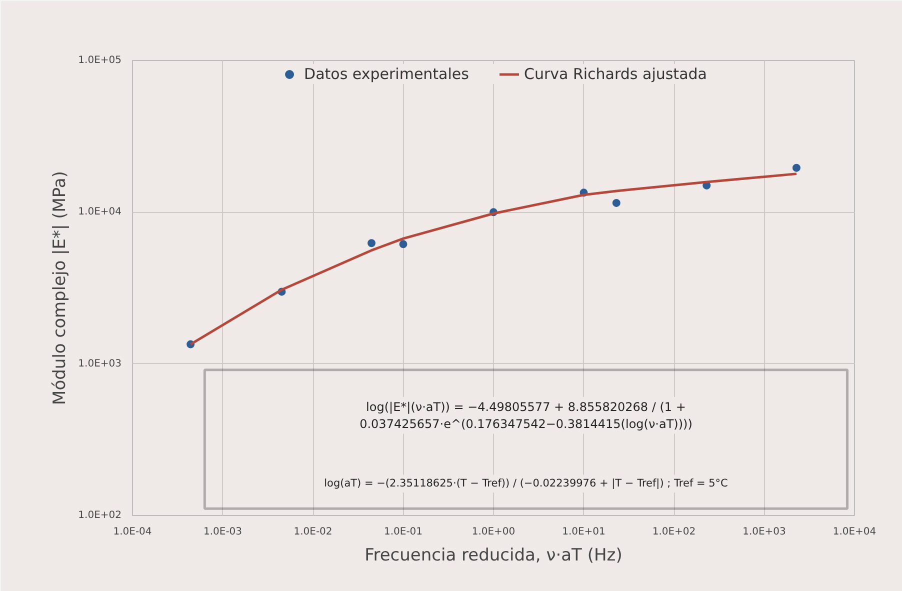  Describe the element at coordinates (615, 74) in the screenshot. I see `legend-label: Curva Richards ajustada` at that location.